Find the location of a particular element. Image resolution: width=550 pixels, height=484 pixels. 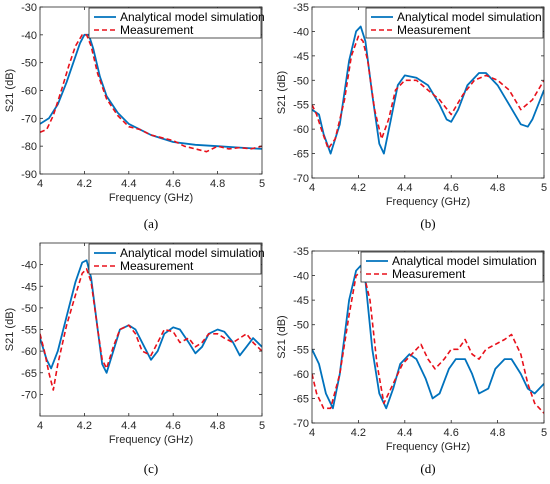

panel-caption: (b) is located at coordinates (427, 223).